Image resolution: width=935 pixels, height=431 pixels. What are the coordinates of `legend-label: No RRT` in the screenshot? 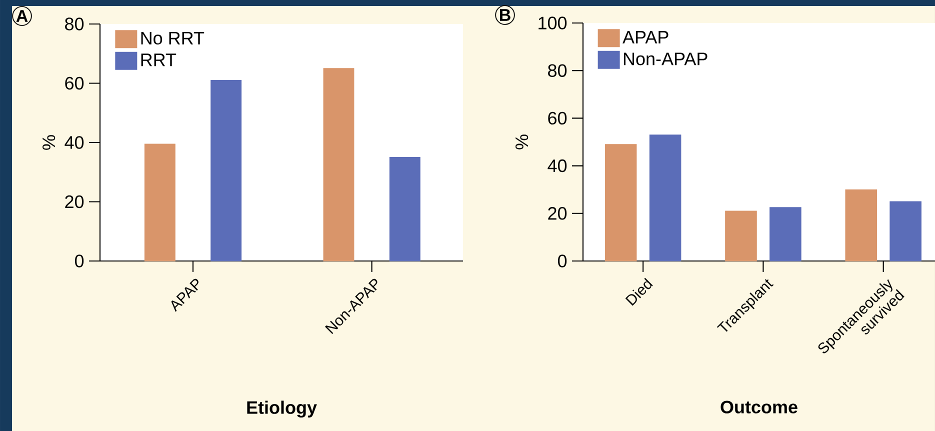 It's located at (172, 38).